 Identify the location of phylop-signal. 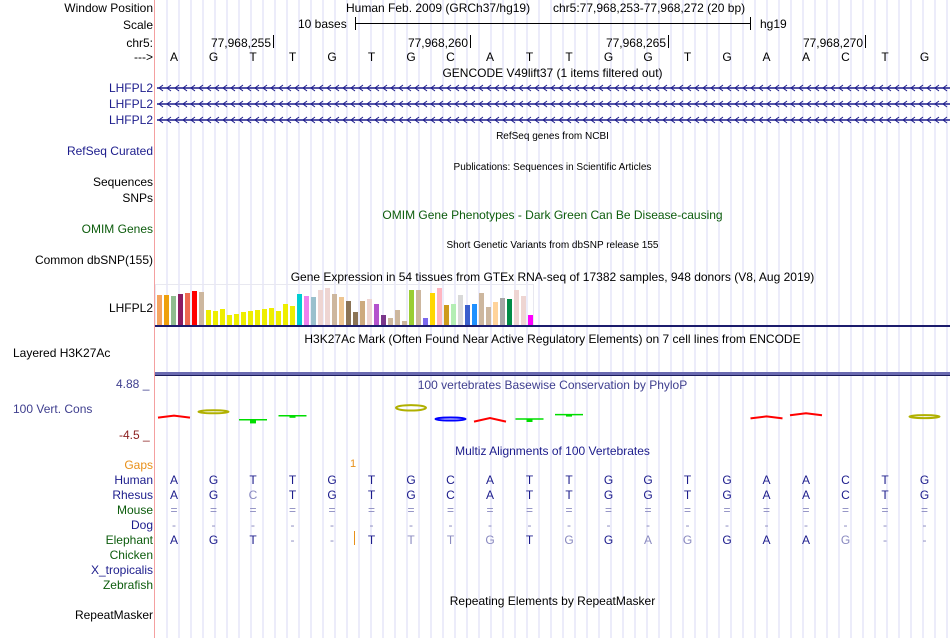
(552, 415).